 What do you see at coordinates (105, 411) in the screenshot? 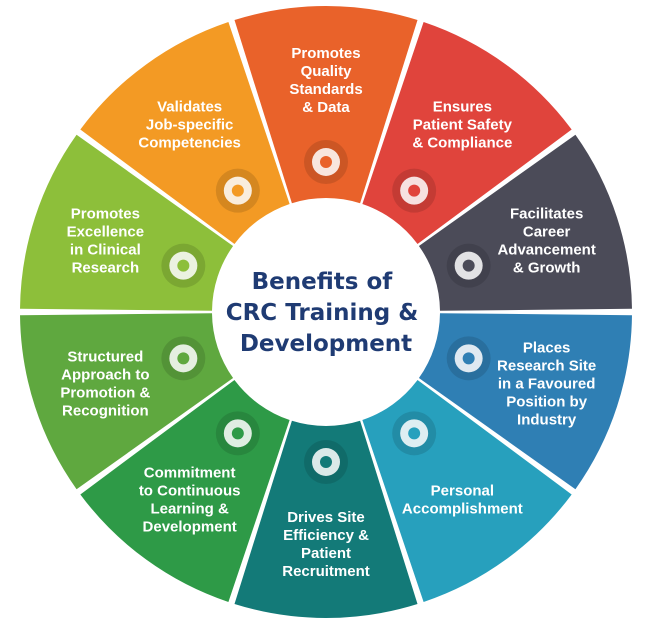
I see `segment-label-line: Recognition` at bounding box center [105, 411].